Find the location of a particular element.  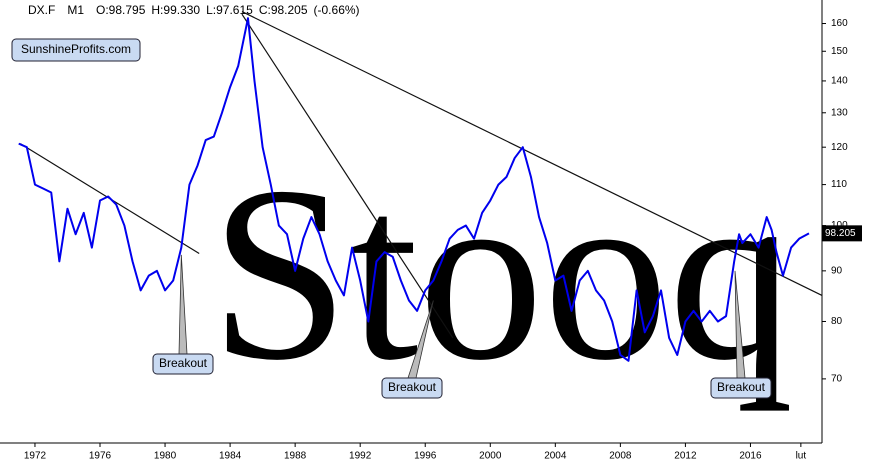

badge-box is located at coordinates (76, 50).